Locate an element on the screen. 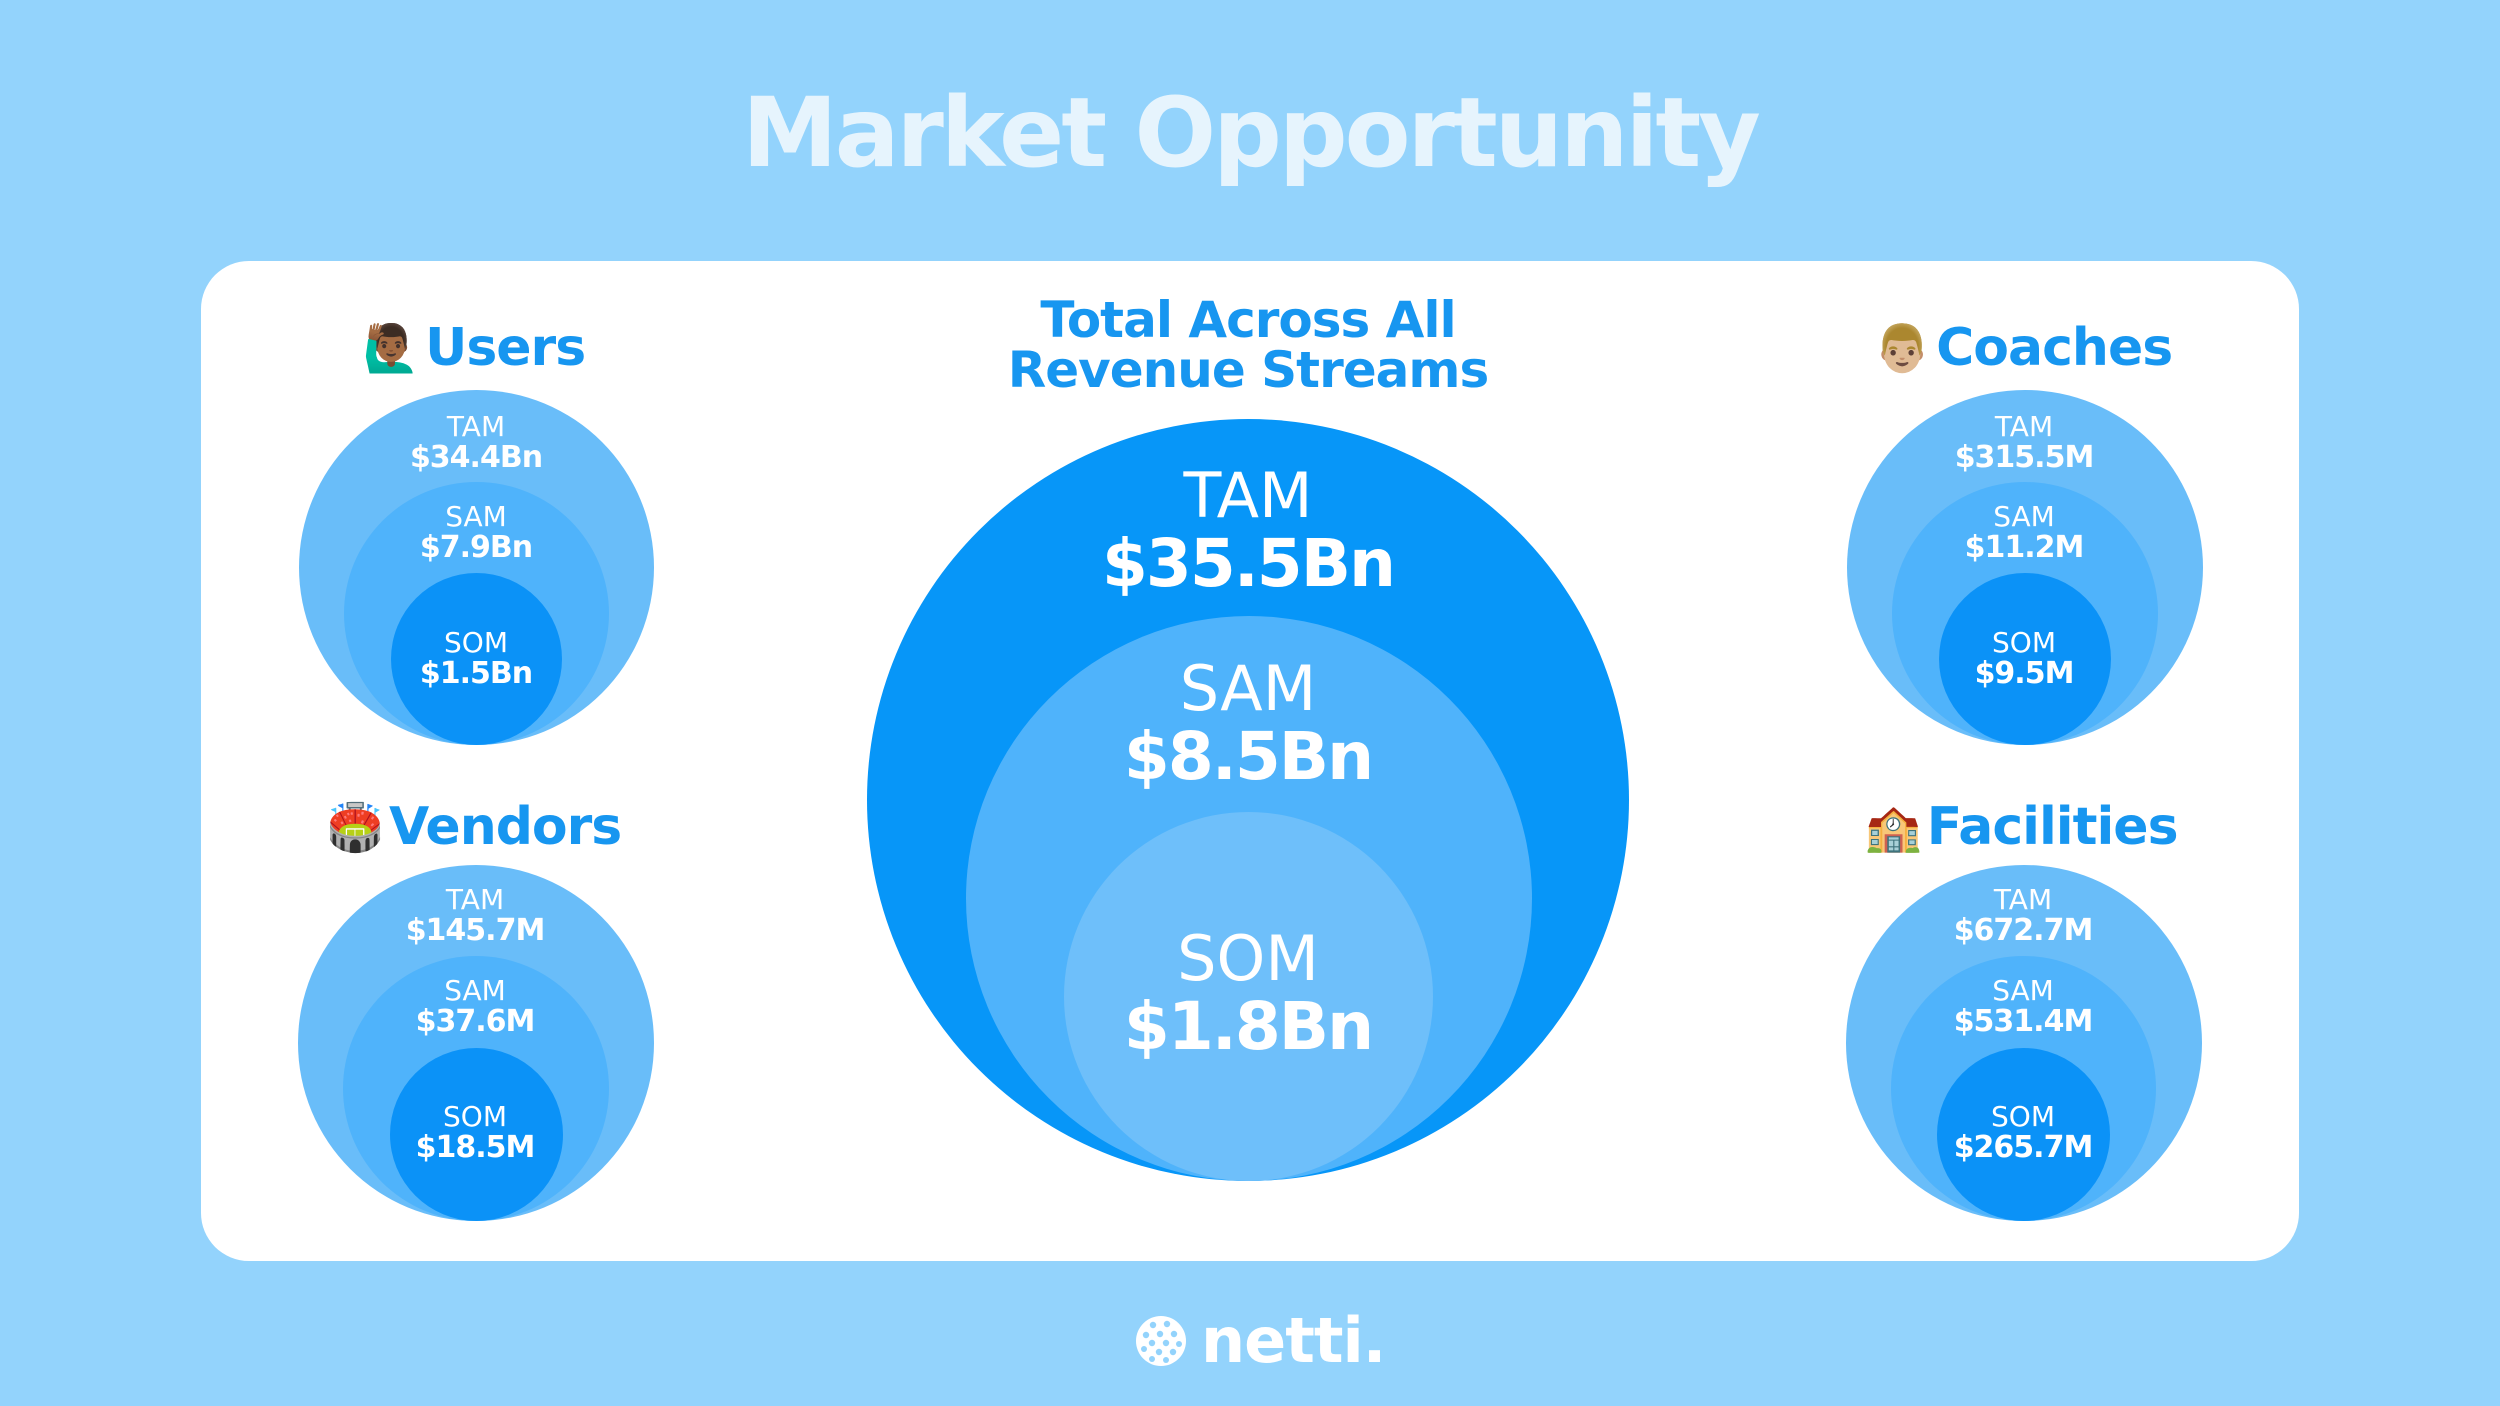  man-face-icon: 👨🏼 is located at coordinates (1902, 348).